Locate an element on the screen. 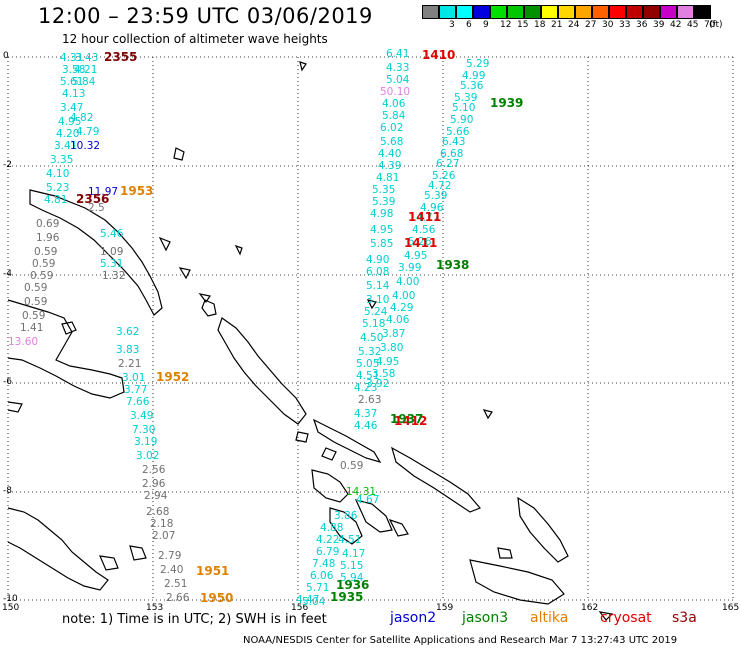  page-title: 12:00 – 23:59 UTC 03/06/2019 is located at coordinates (205, 16).